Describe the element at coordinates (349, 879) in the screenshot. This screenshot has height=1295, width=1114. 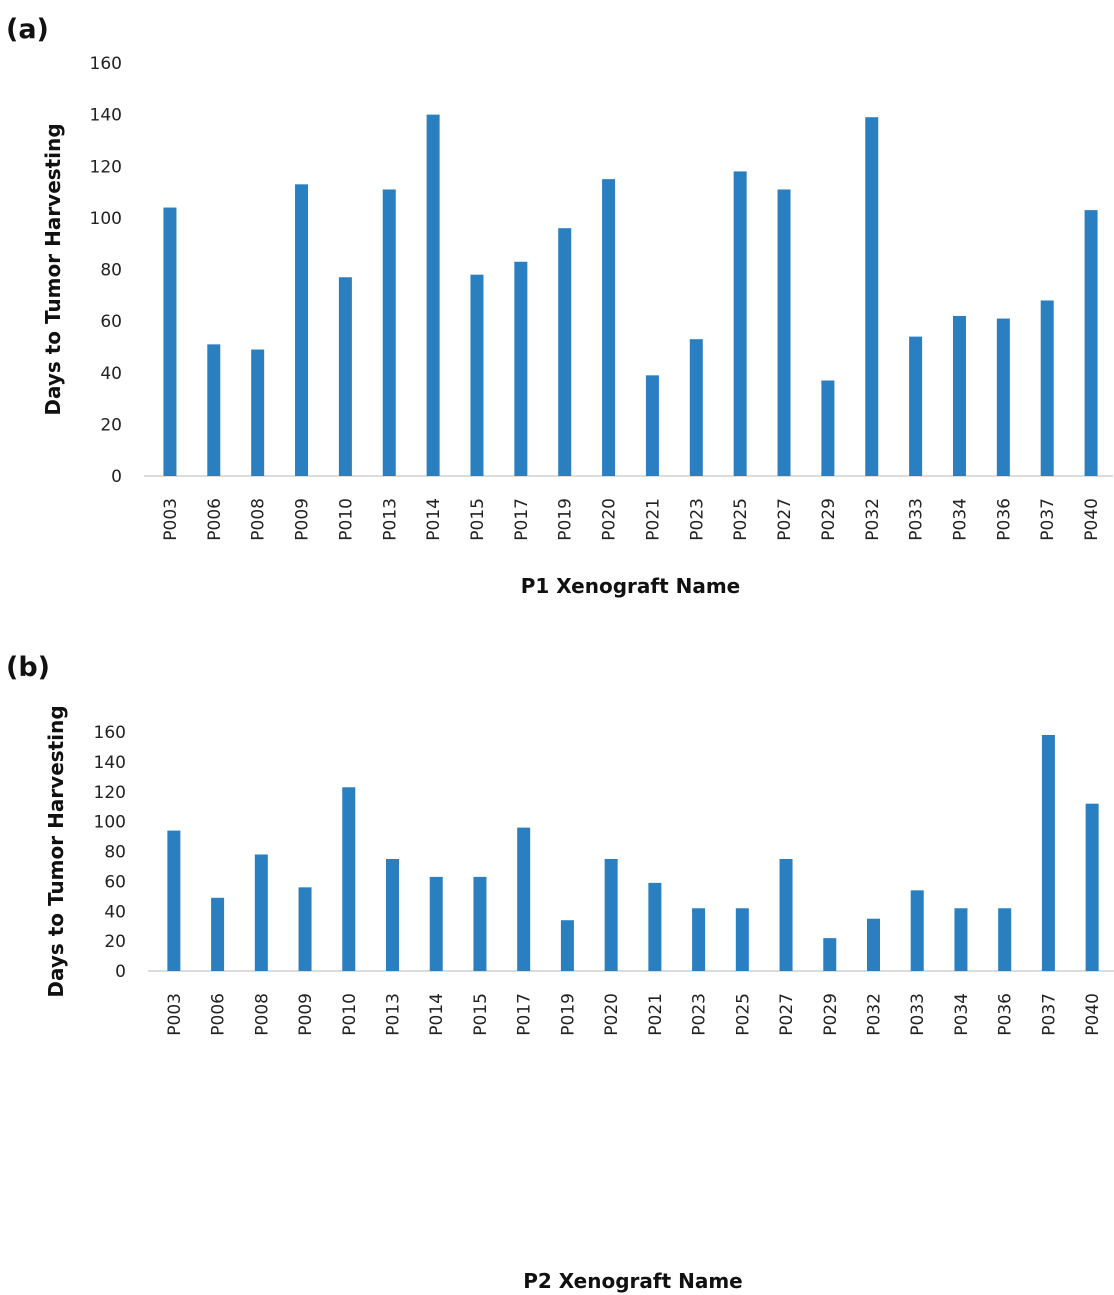
I see `bar-p010` at that location.